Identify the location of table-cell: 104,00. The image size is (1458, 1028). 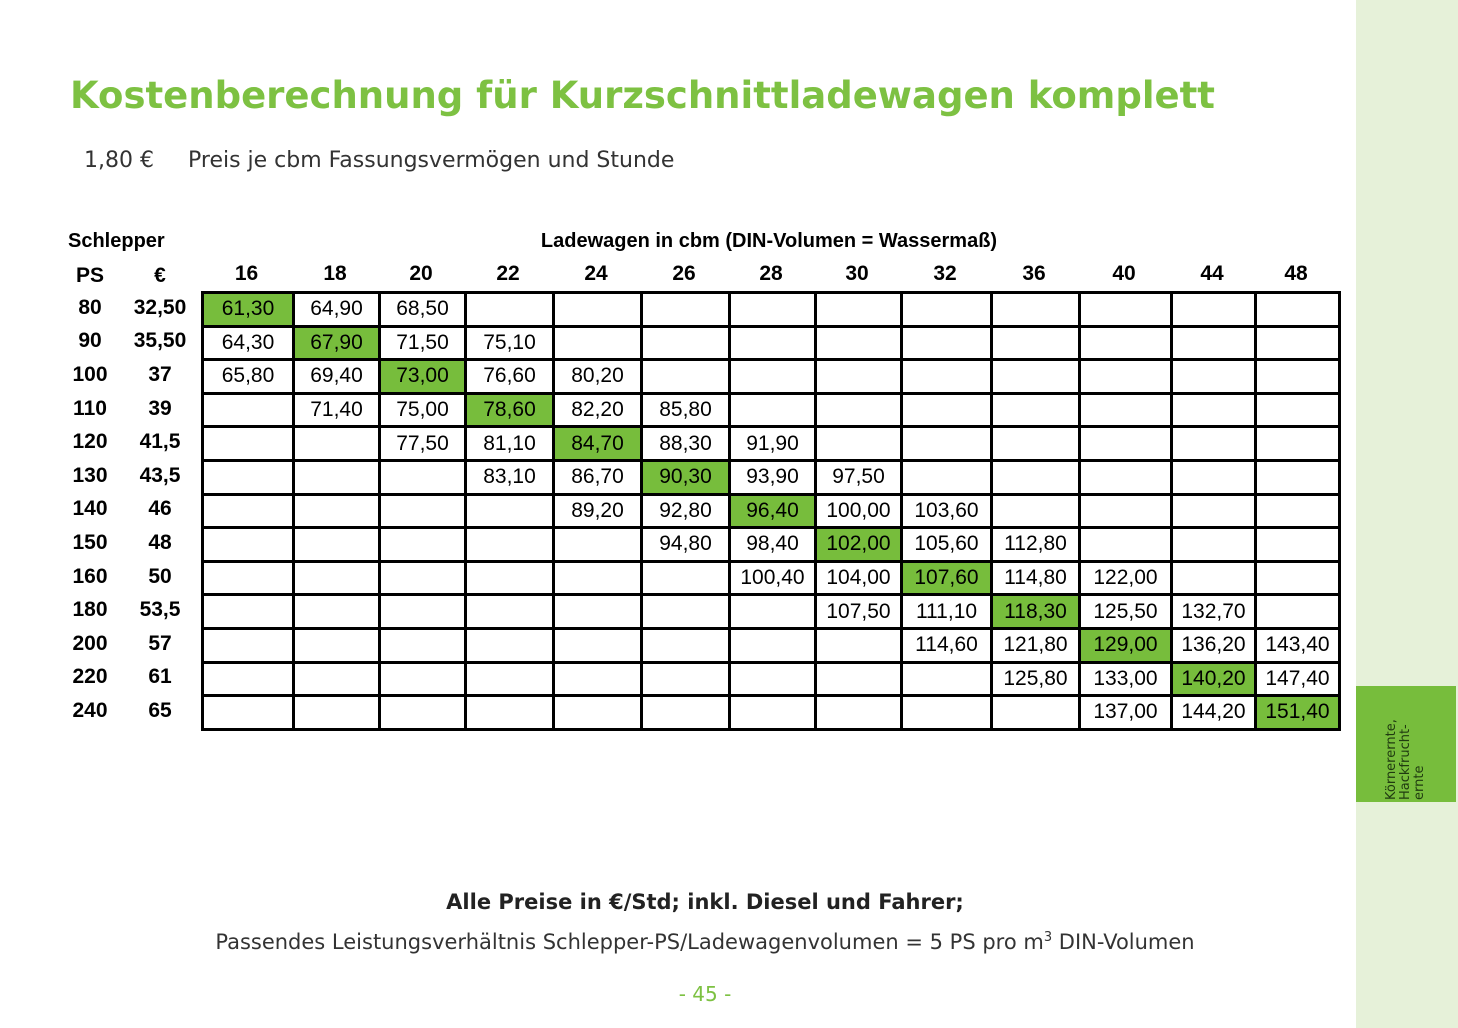
(858, 578).